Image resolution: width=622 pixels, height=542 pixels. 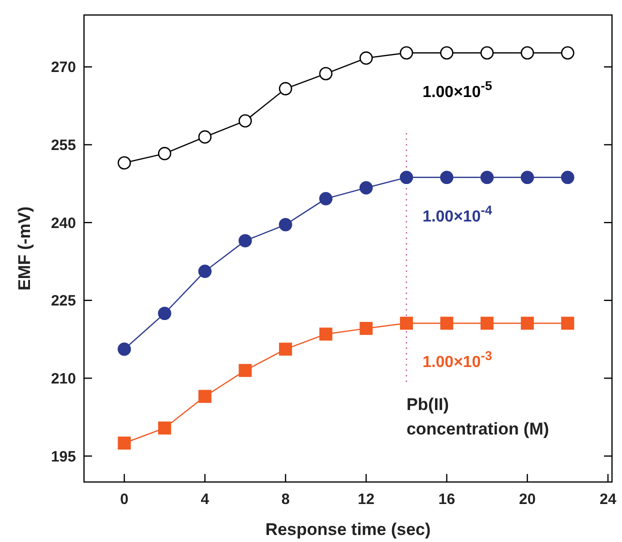 What do you see at coordinates (447, 499) in the screenshot?
I see `x-tick-label: 16` at bounding box center [447, 499].